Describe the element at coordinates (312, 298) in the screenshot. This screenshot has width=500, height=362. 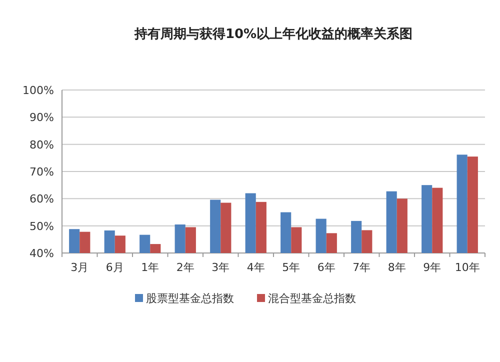
I see `legend-label: 混合型基金总指数` at that location.